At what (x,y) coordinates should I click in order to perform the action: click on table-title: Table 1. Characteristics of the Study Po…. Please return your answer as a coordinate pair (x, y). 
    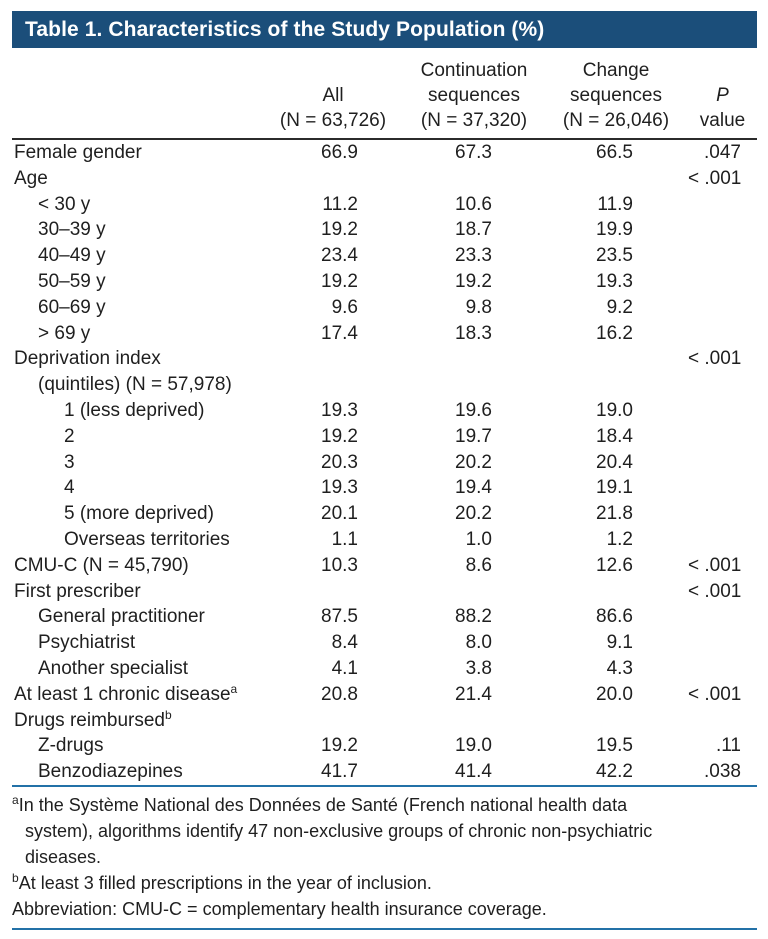
    Looking at the image, I should click on (285, 29).